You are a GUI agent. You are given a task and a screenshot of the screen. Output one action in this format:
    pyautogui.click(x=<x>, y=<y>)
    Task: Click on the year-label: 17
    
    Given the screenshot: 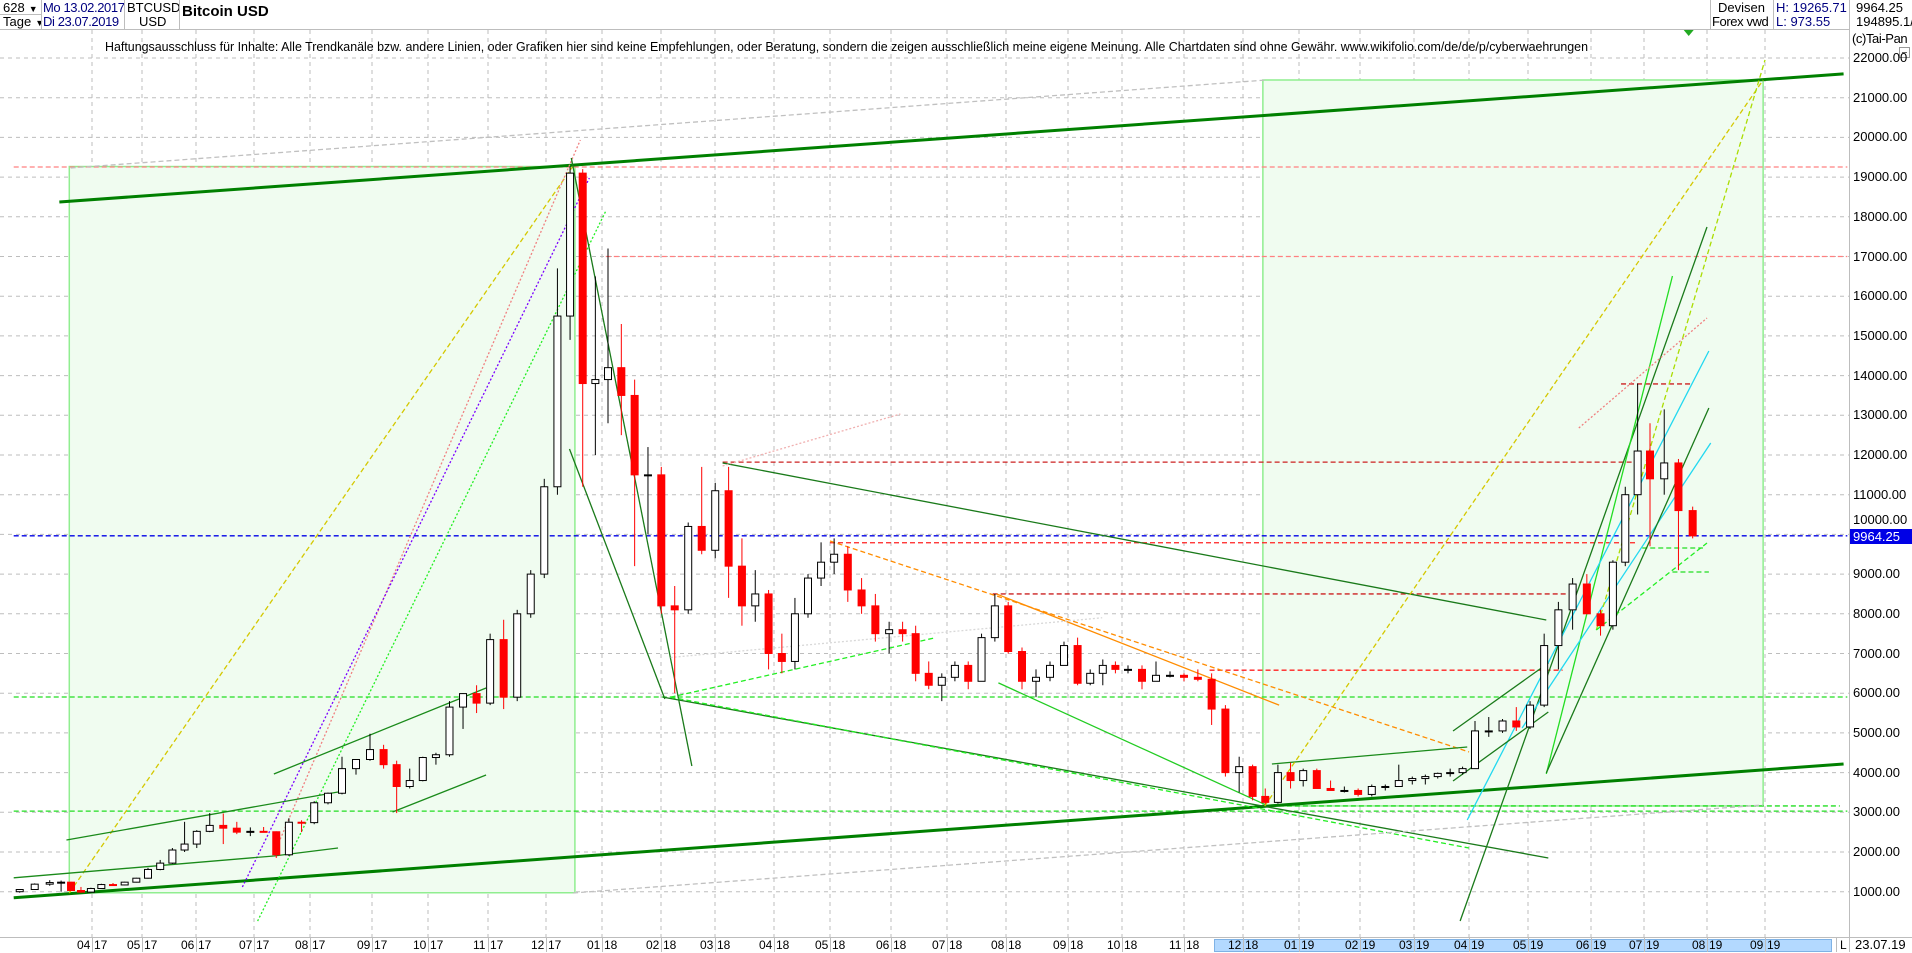 What is the action you would take?
    pyautogui.click(x=319, y=945)
    